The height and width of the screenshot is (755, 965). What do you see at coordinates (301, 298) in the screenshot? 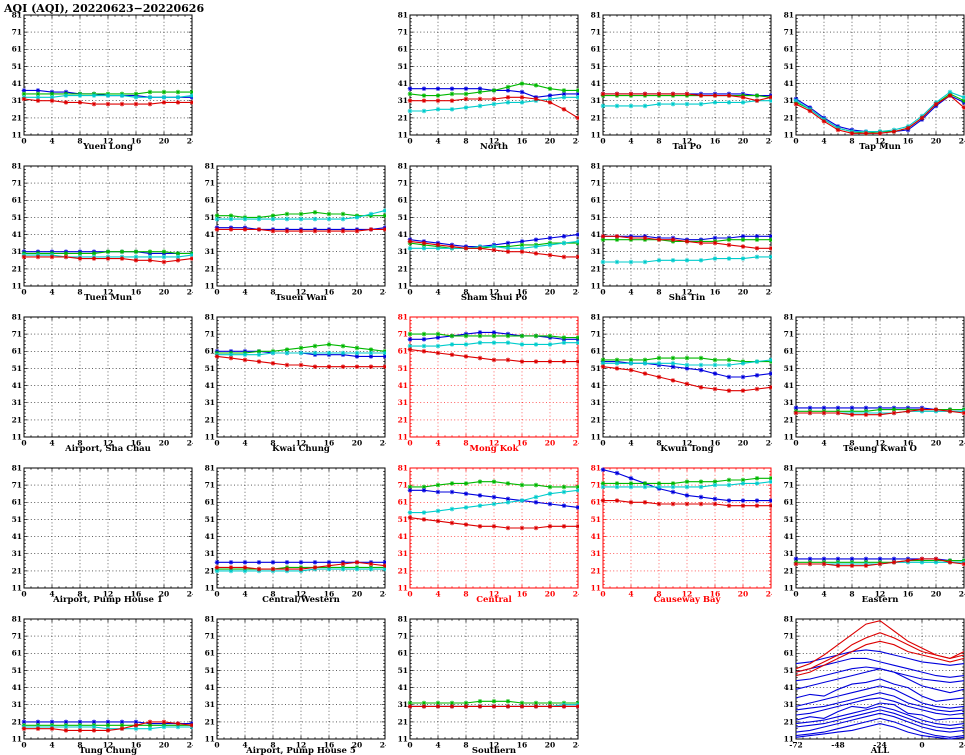
I see `svg-text: Tsuen Wan` at bounding box center [301, 298].